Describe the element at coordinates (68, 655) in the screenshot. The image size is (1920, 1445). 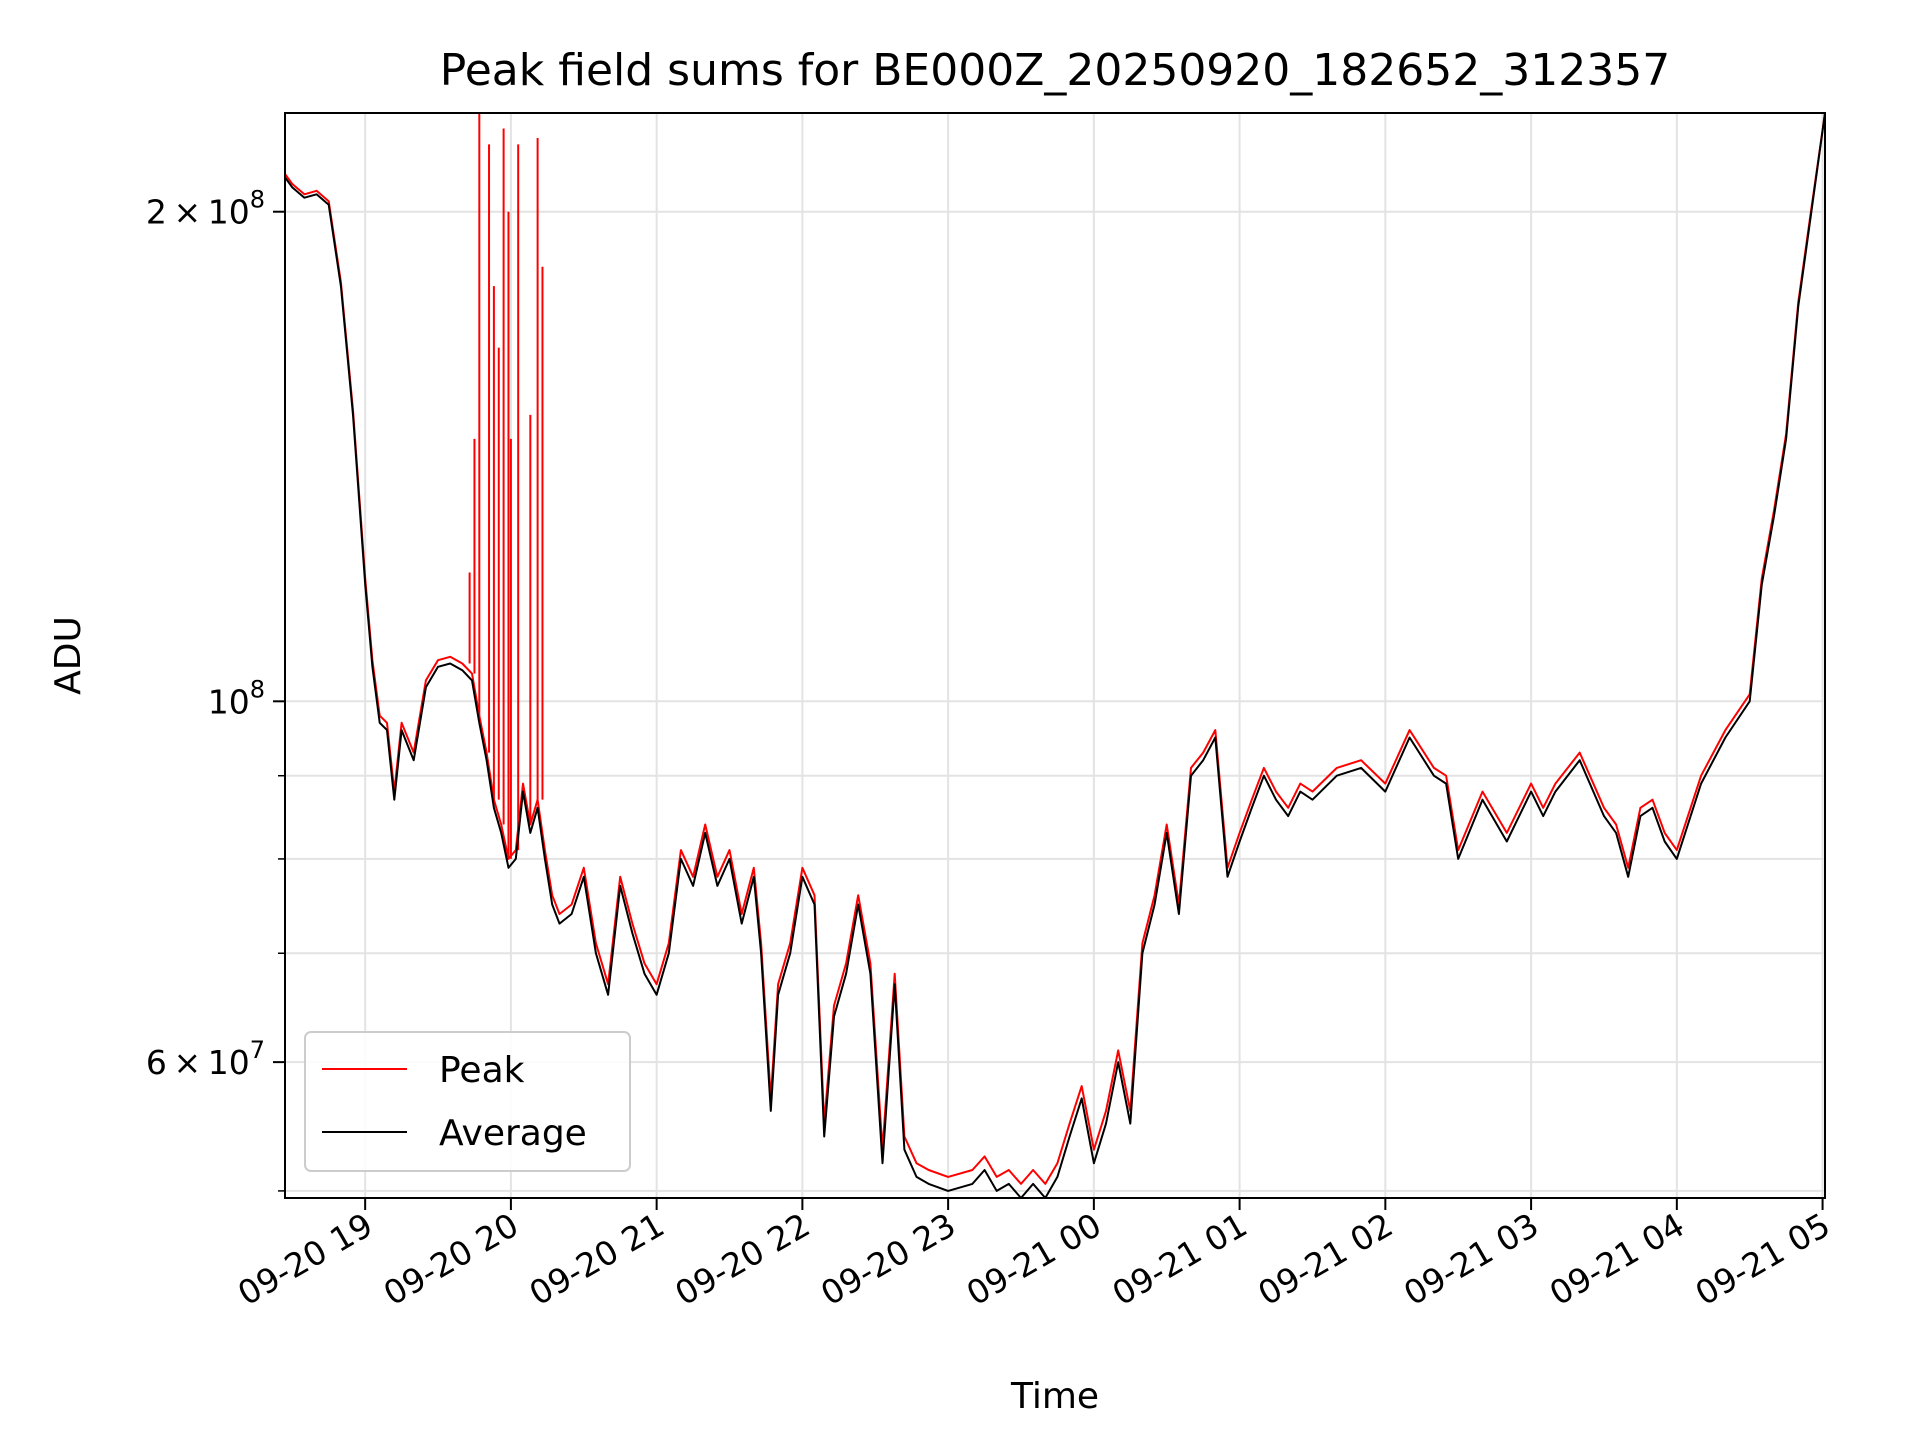
I see `y-axis-label: ADU` at that location.